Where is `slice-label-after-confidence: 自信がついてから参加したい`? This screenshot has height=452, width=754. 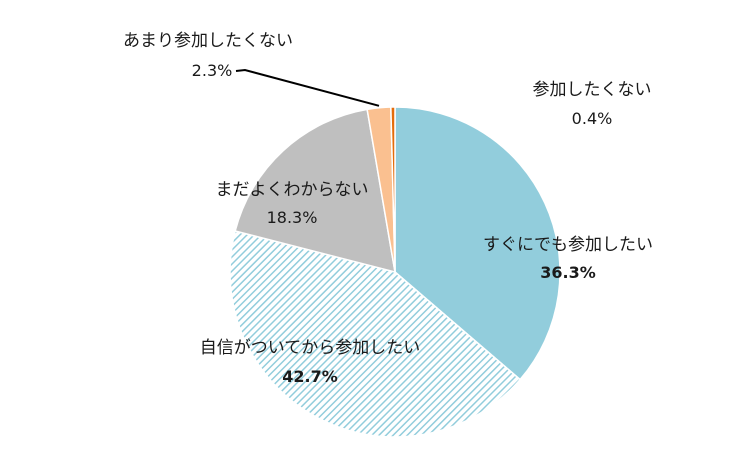
slice-label-after-confidence: 自信がついてから参加したい is located at coordinates (310, 348).